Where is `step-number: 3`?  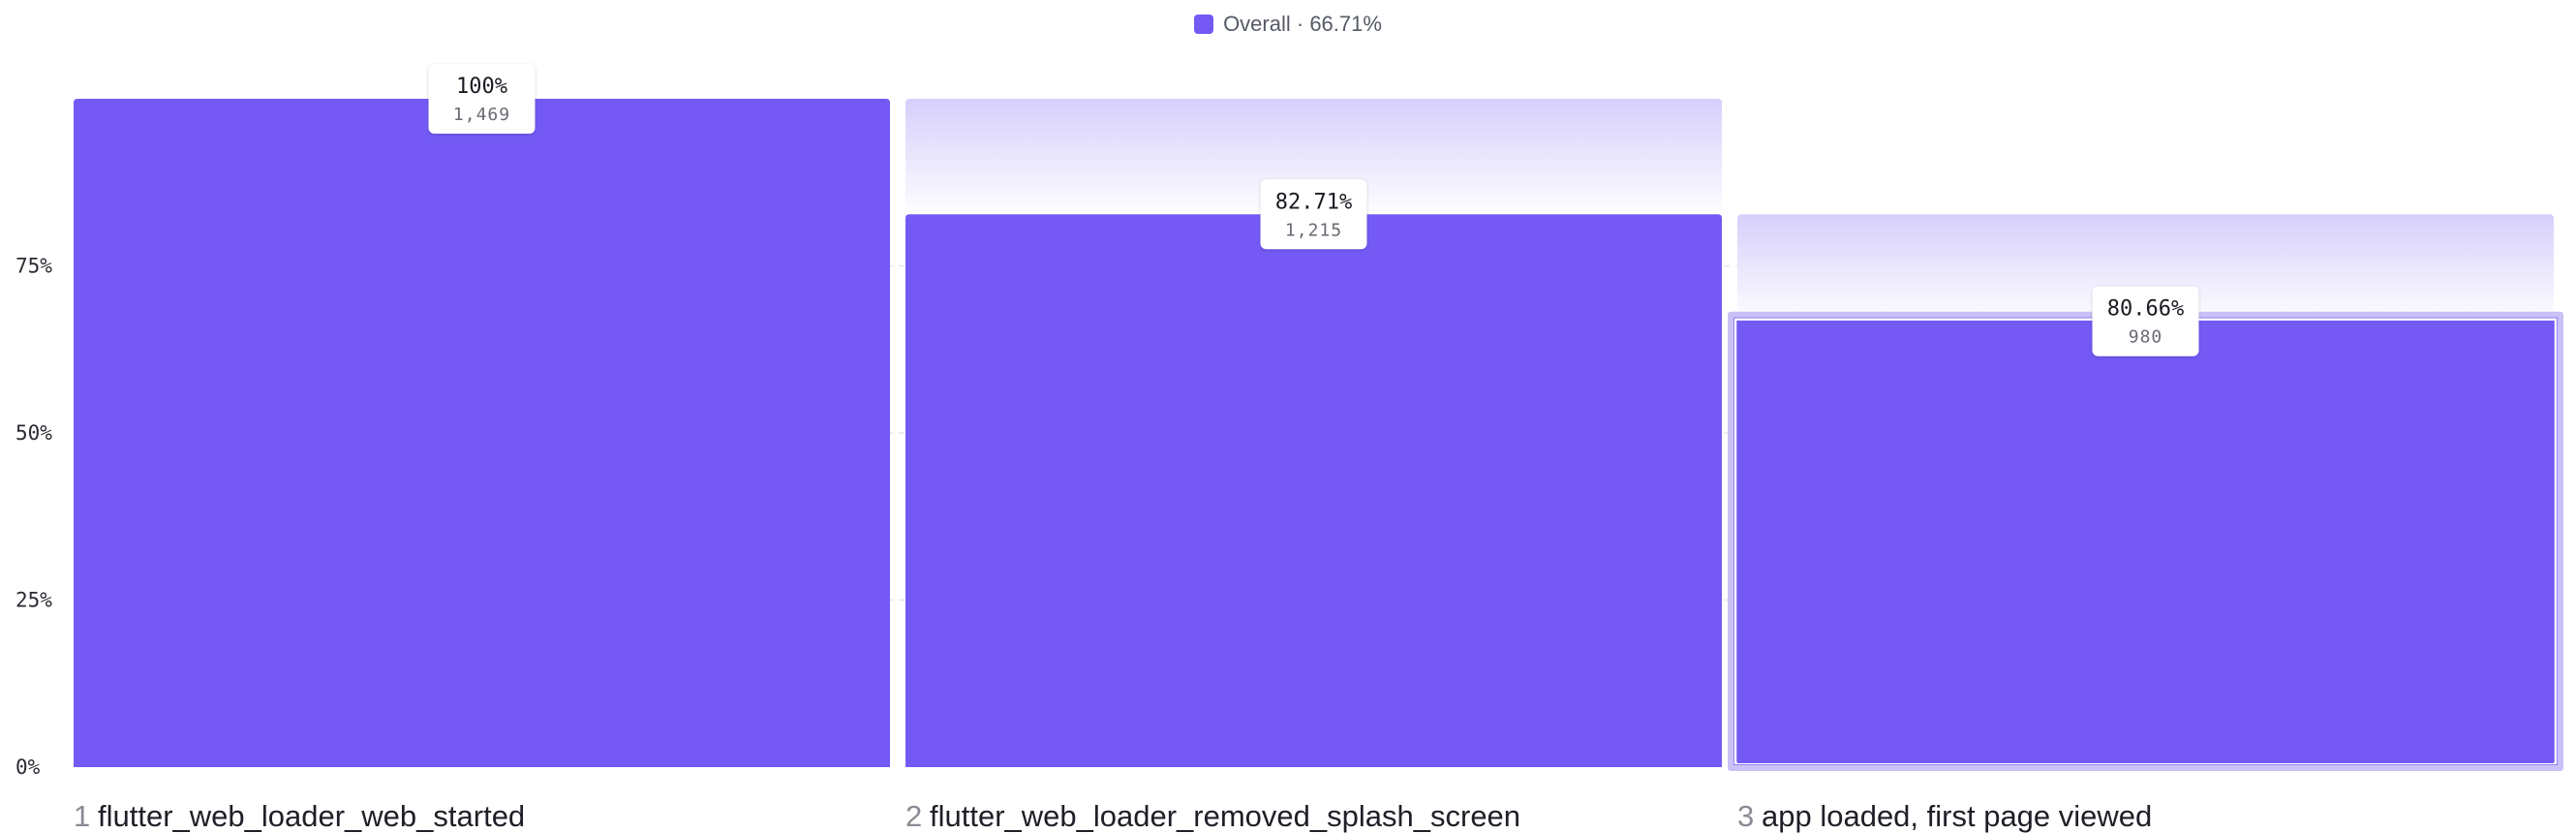 step-number: 3 is located at coordinates (1745, 816).